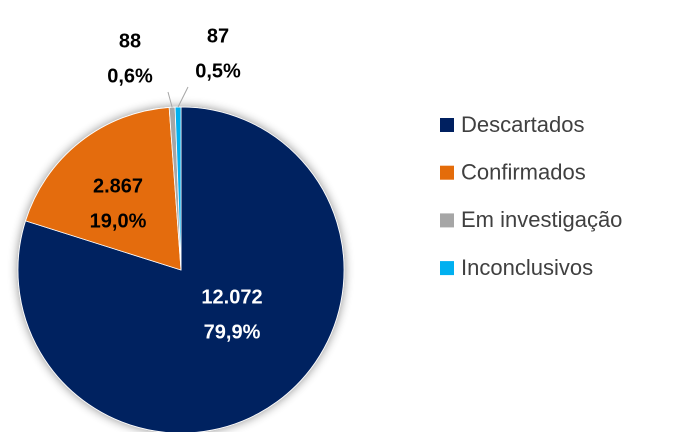 The width and height of the screenshot is (673, 432). What do you see at coordinates (232, 332) in the screenshot?
I see `data-label: 79,9%` at bounding box center [232, 332].